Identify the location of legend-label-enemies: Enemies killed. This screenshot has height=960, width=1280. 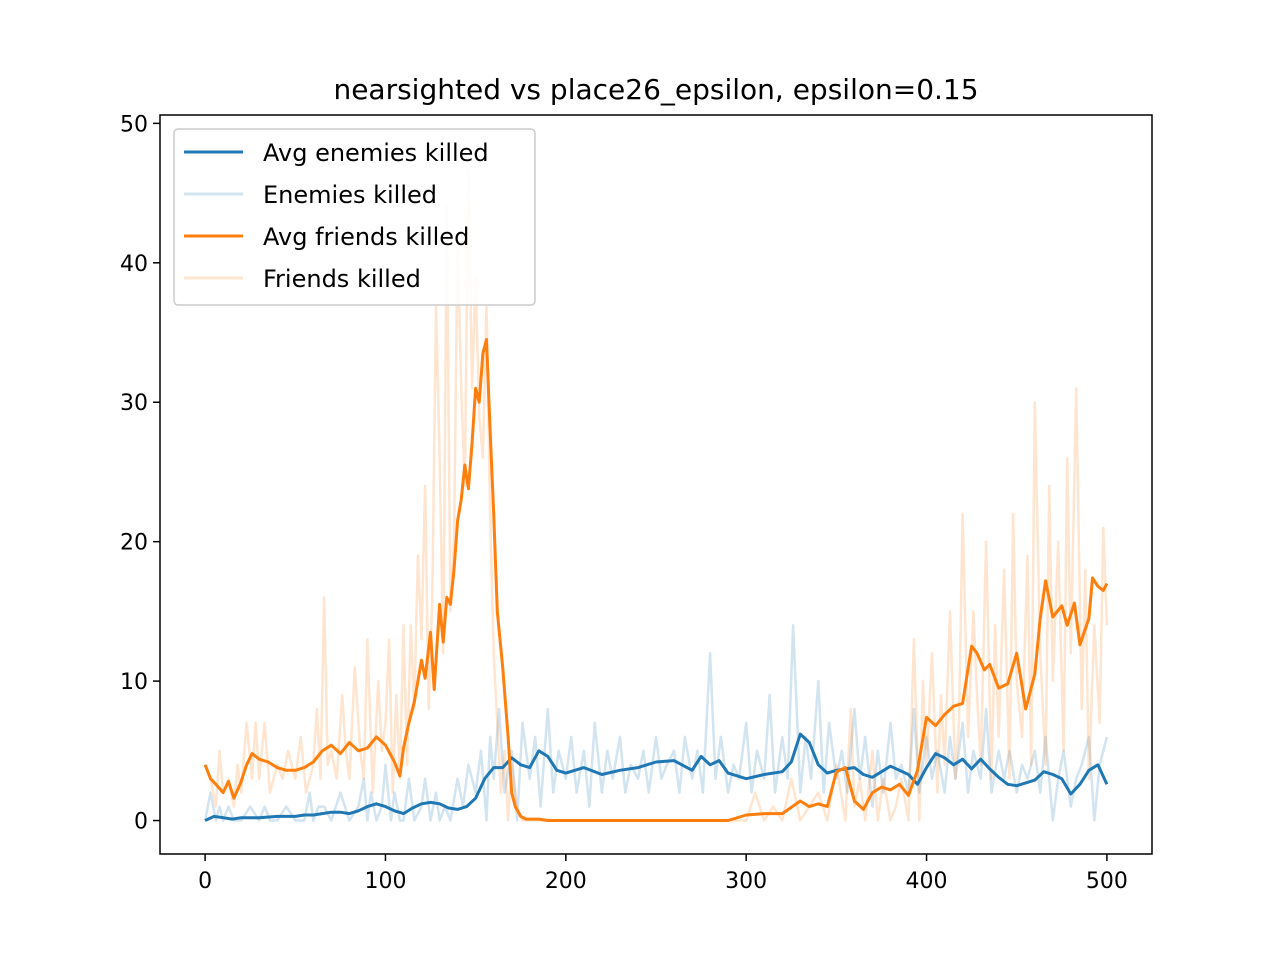
(350, 195).